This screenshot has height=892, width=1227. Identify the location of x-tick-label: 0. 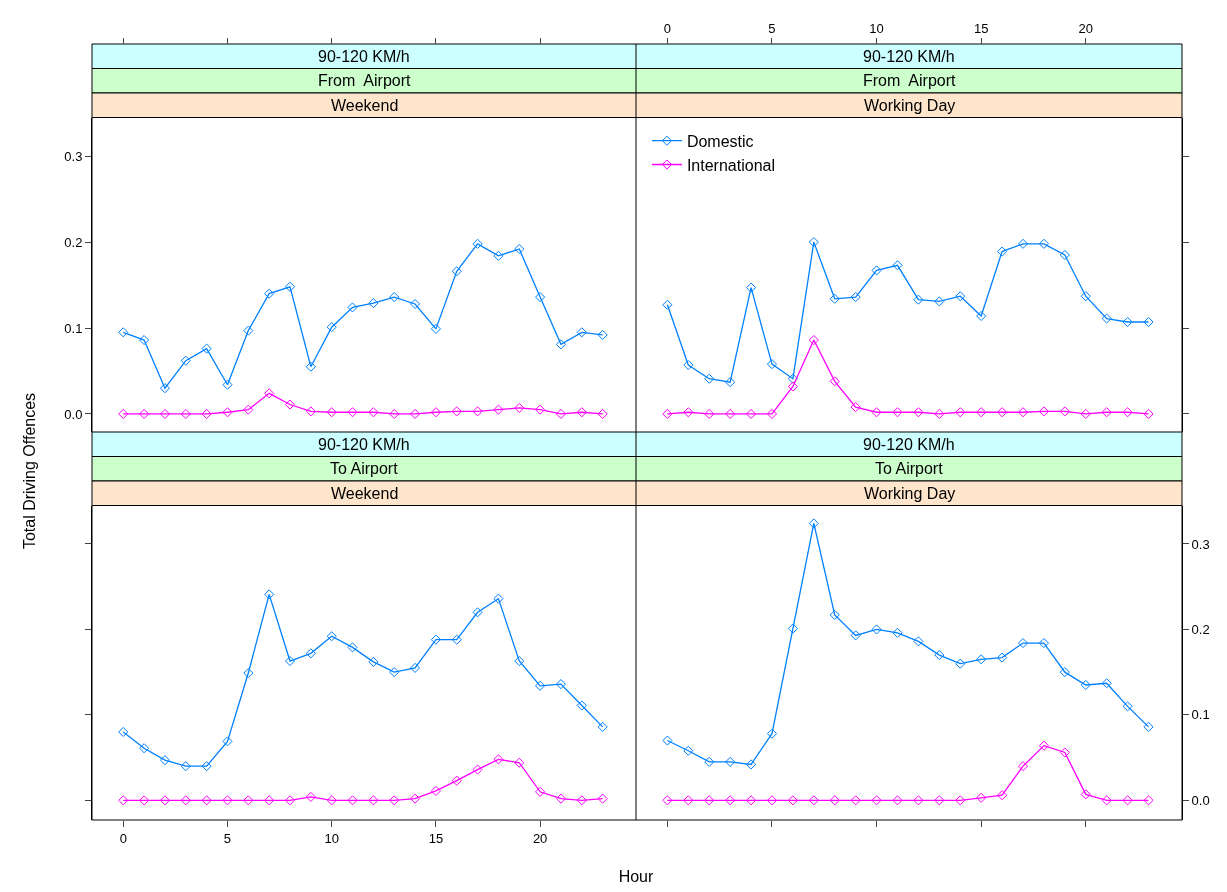
(123, 838).